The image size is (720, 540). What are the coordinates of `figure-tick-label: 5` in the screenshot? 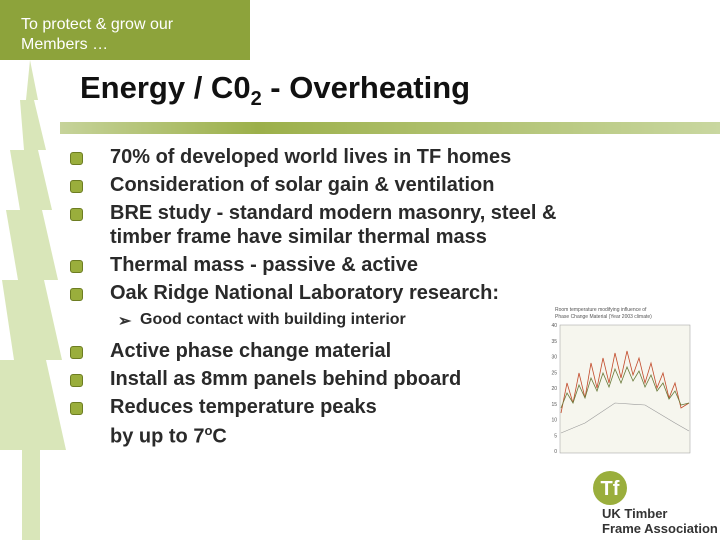 It's located at (555, 436).